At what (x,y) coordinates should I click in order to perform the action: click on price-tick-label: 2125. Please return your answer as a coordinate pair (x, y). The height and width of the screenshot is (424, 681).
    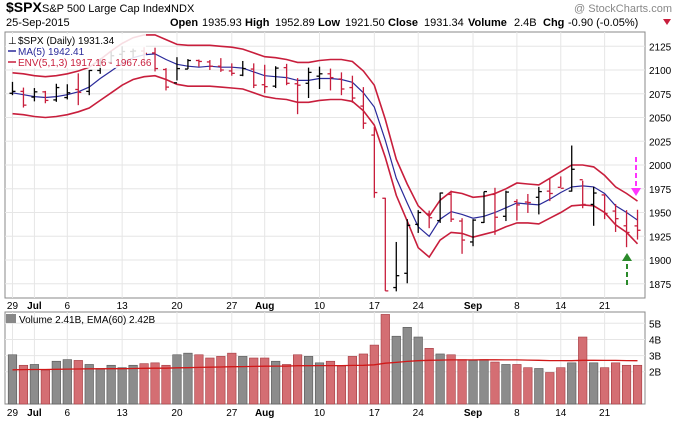
    Looking at the image, I should click on (660, 47).